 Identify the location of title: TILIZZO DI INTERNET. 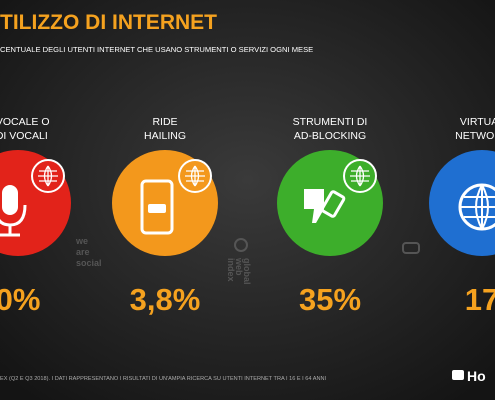
(108, 22).